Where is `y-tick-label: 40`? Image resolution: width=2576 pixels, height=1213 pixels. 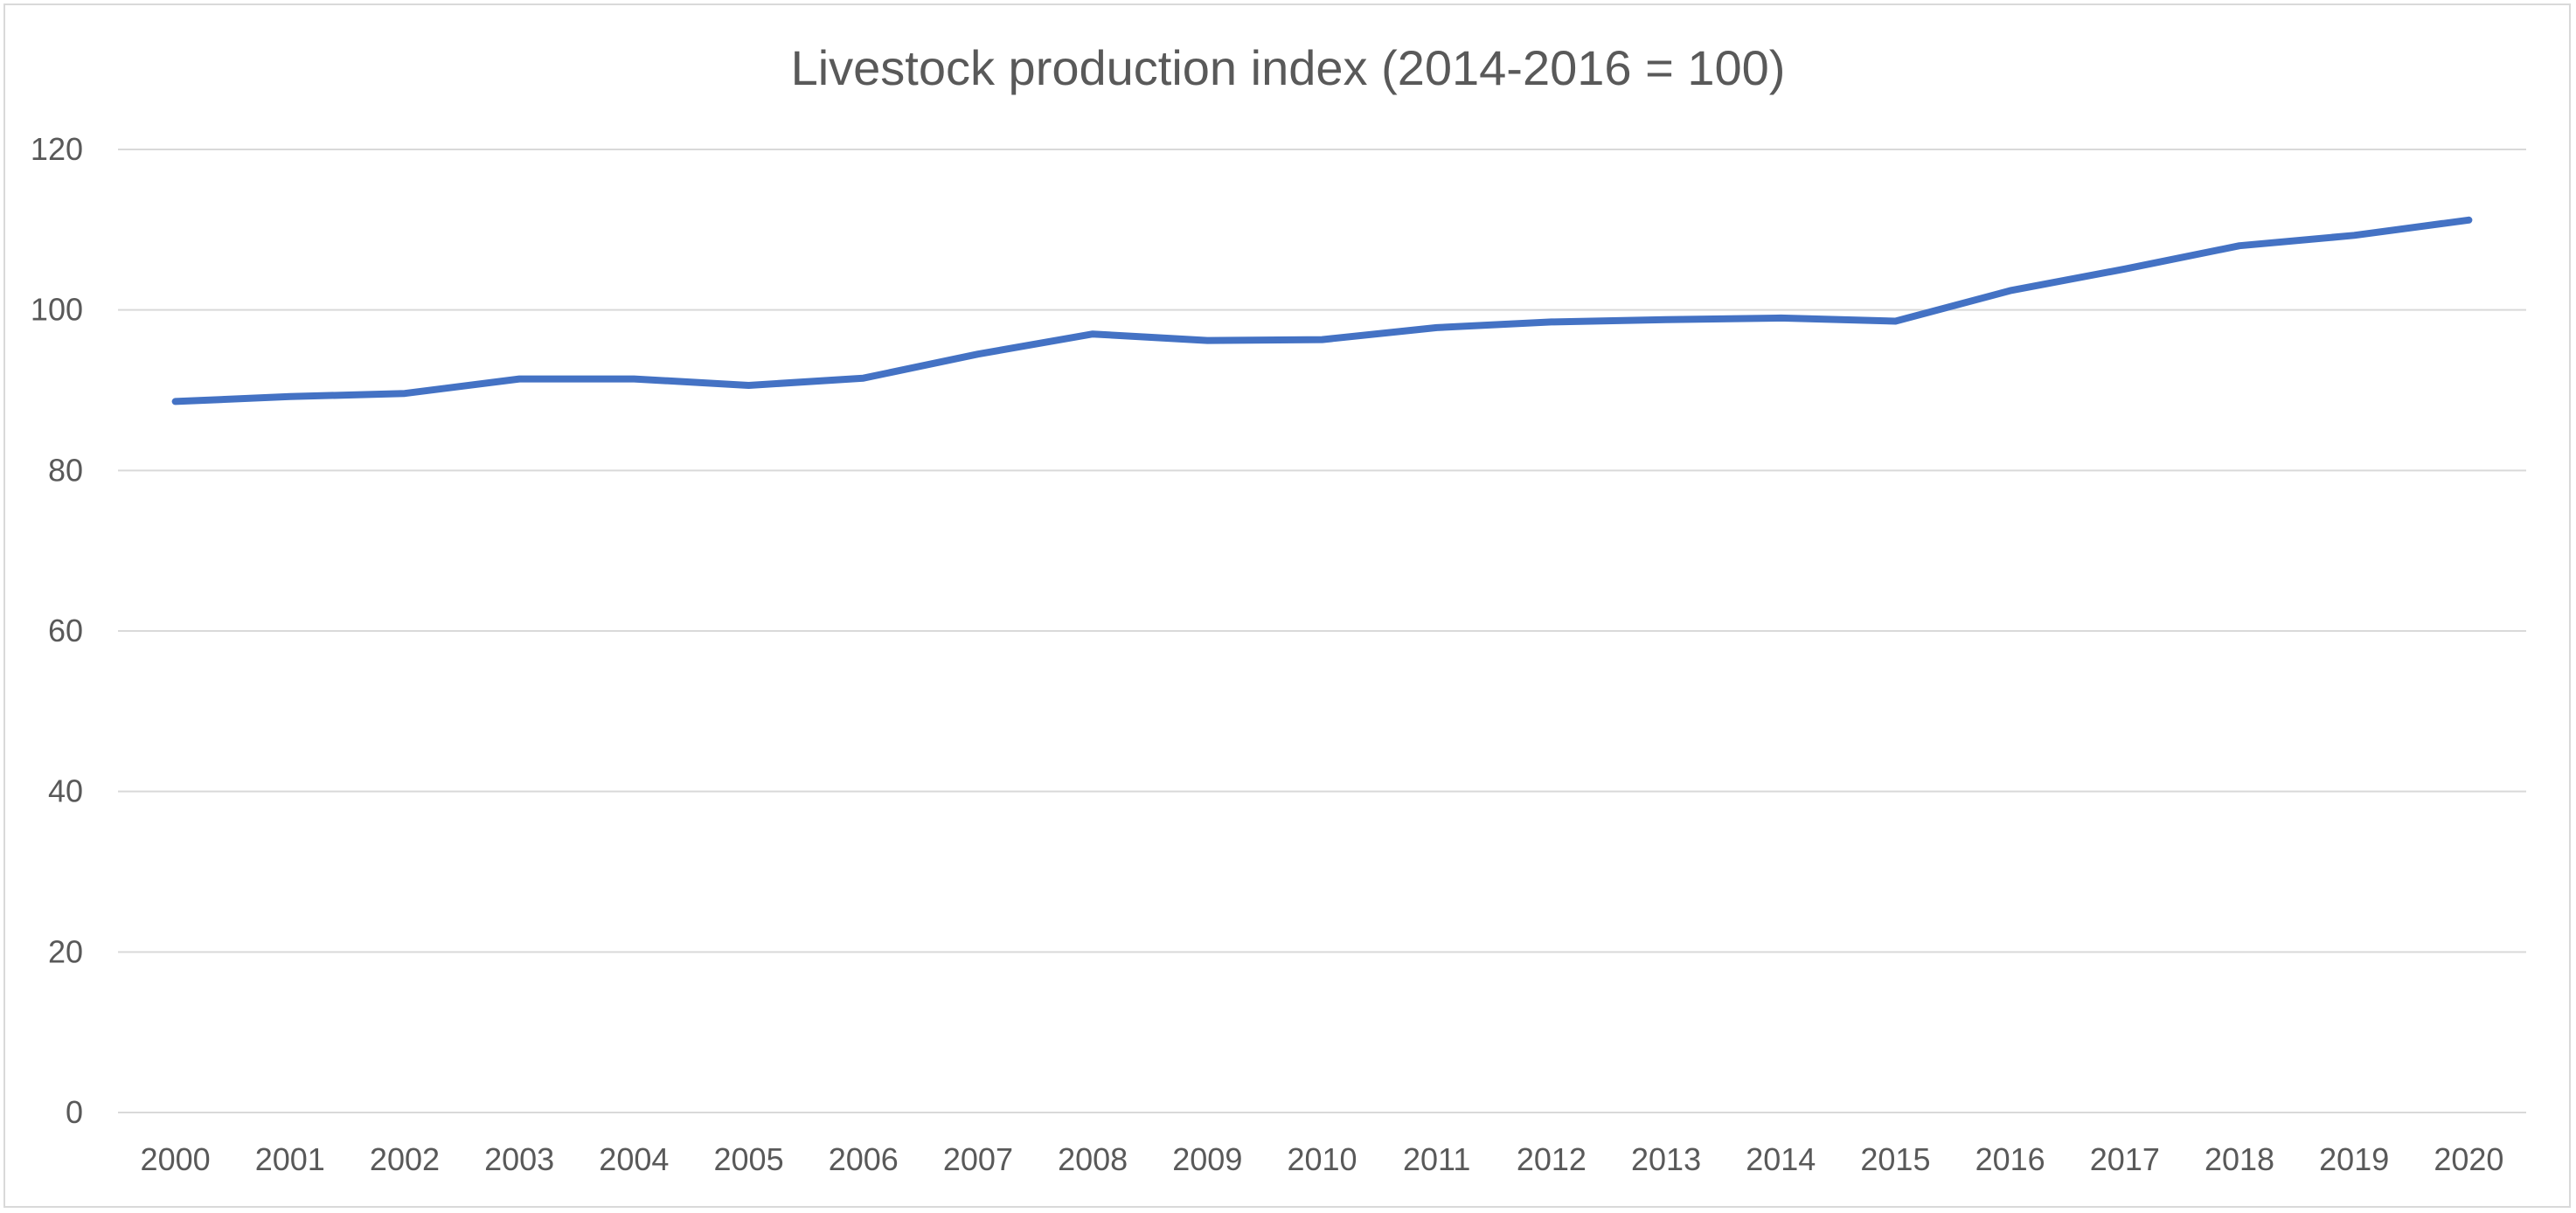 y-tick-label: 40 is located at coordinates (65, 791).